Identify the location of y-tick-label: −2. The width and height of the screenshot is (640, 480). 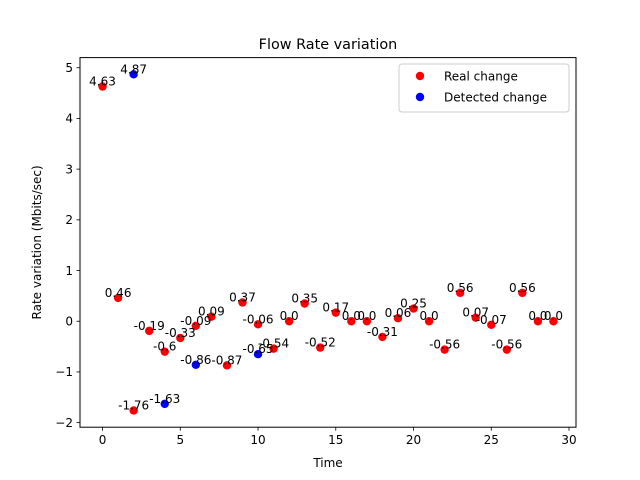
(64, 423).